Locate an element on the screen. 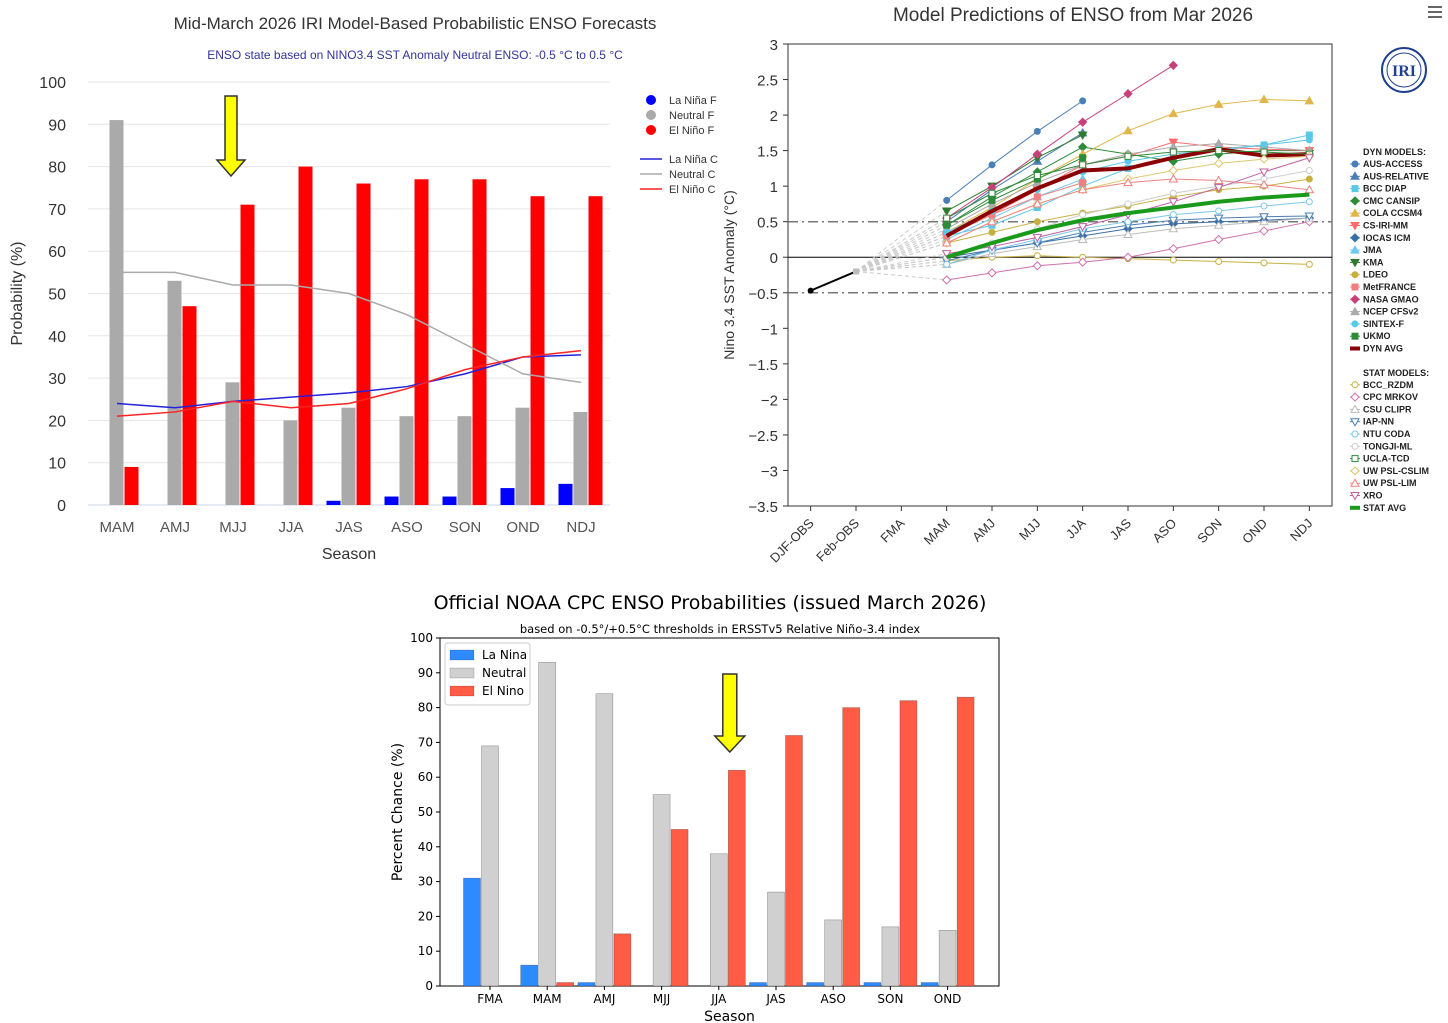 The width and height of the screenshot is (1448, 1023). y-axis-label: Nino 3.4 SST Anomaly (°C) is located at coordinates (729, 275).